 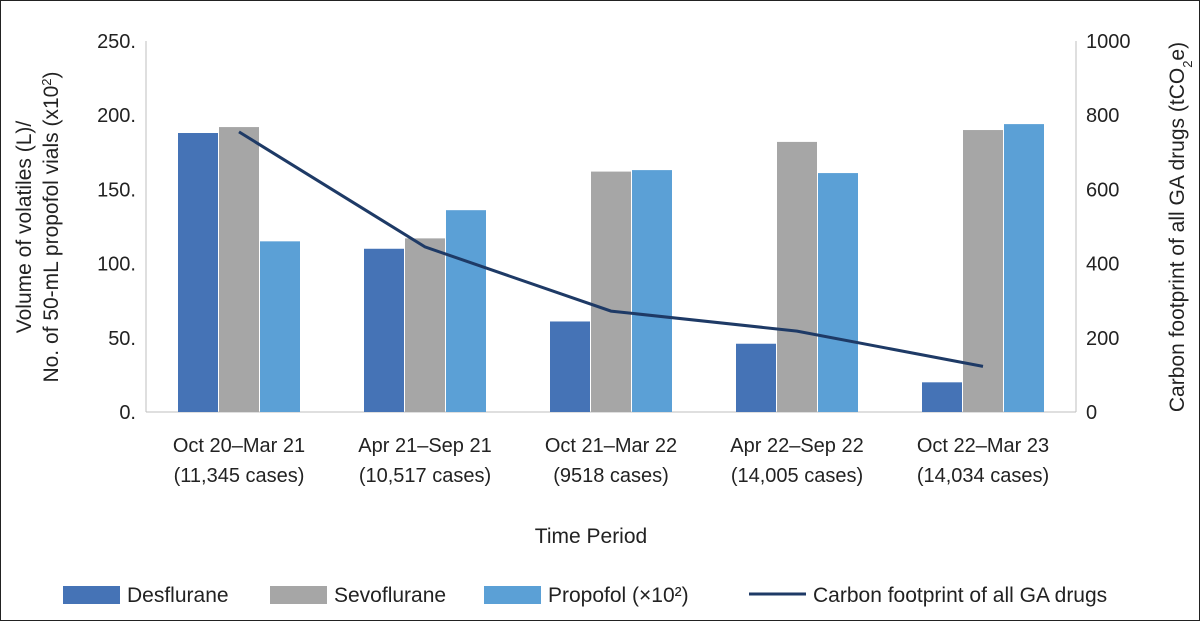 I want to click on right-y-tick-0: 0, so click(x=1091, y=413).